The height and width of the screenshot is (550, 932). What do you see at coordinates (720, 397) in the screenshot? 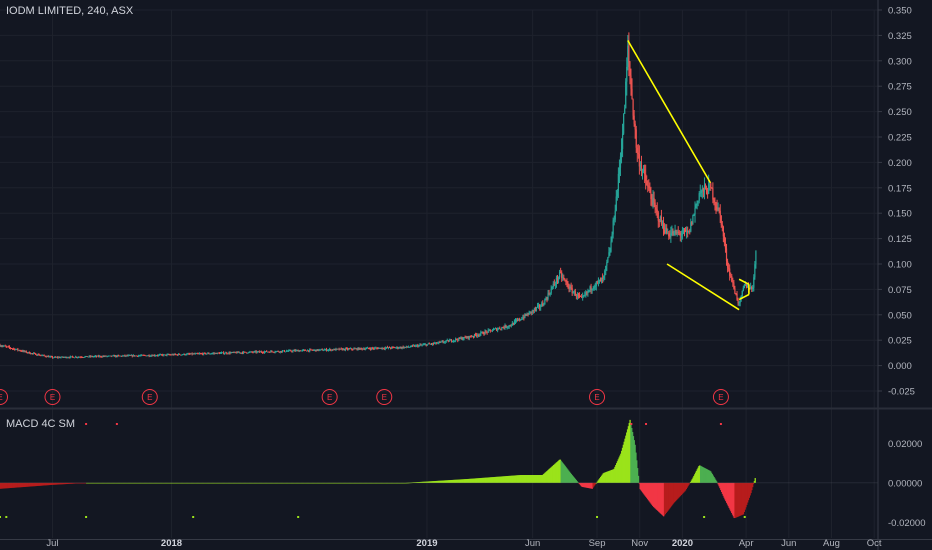
I see `earnings-marker` at bounding box center [720, 397].